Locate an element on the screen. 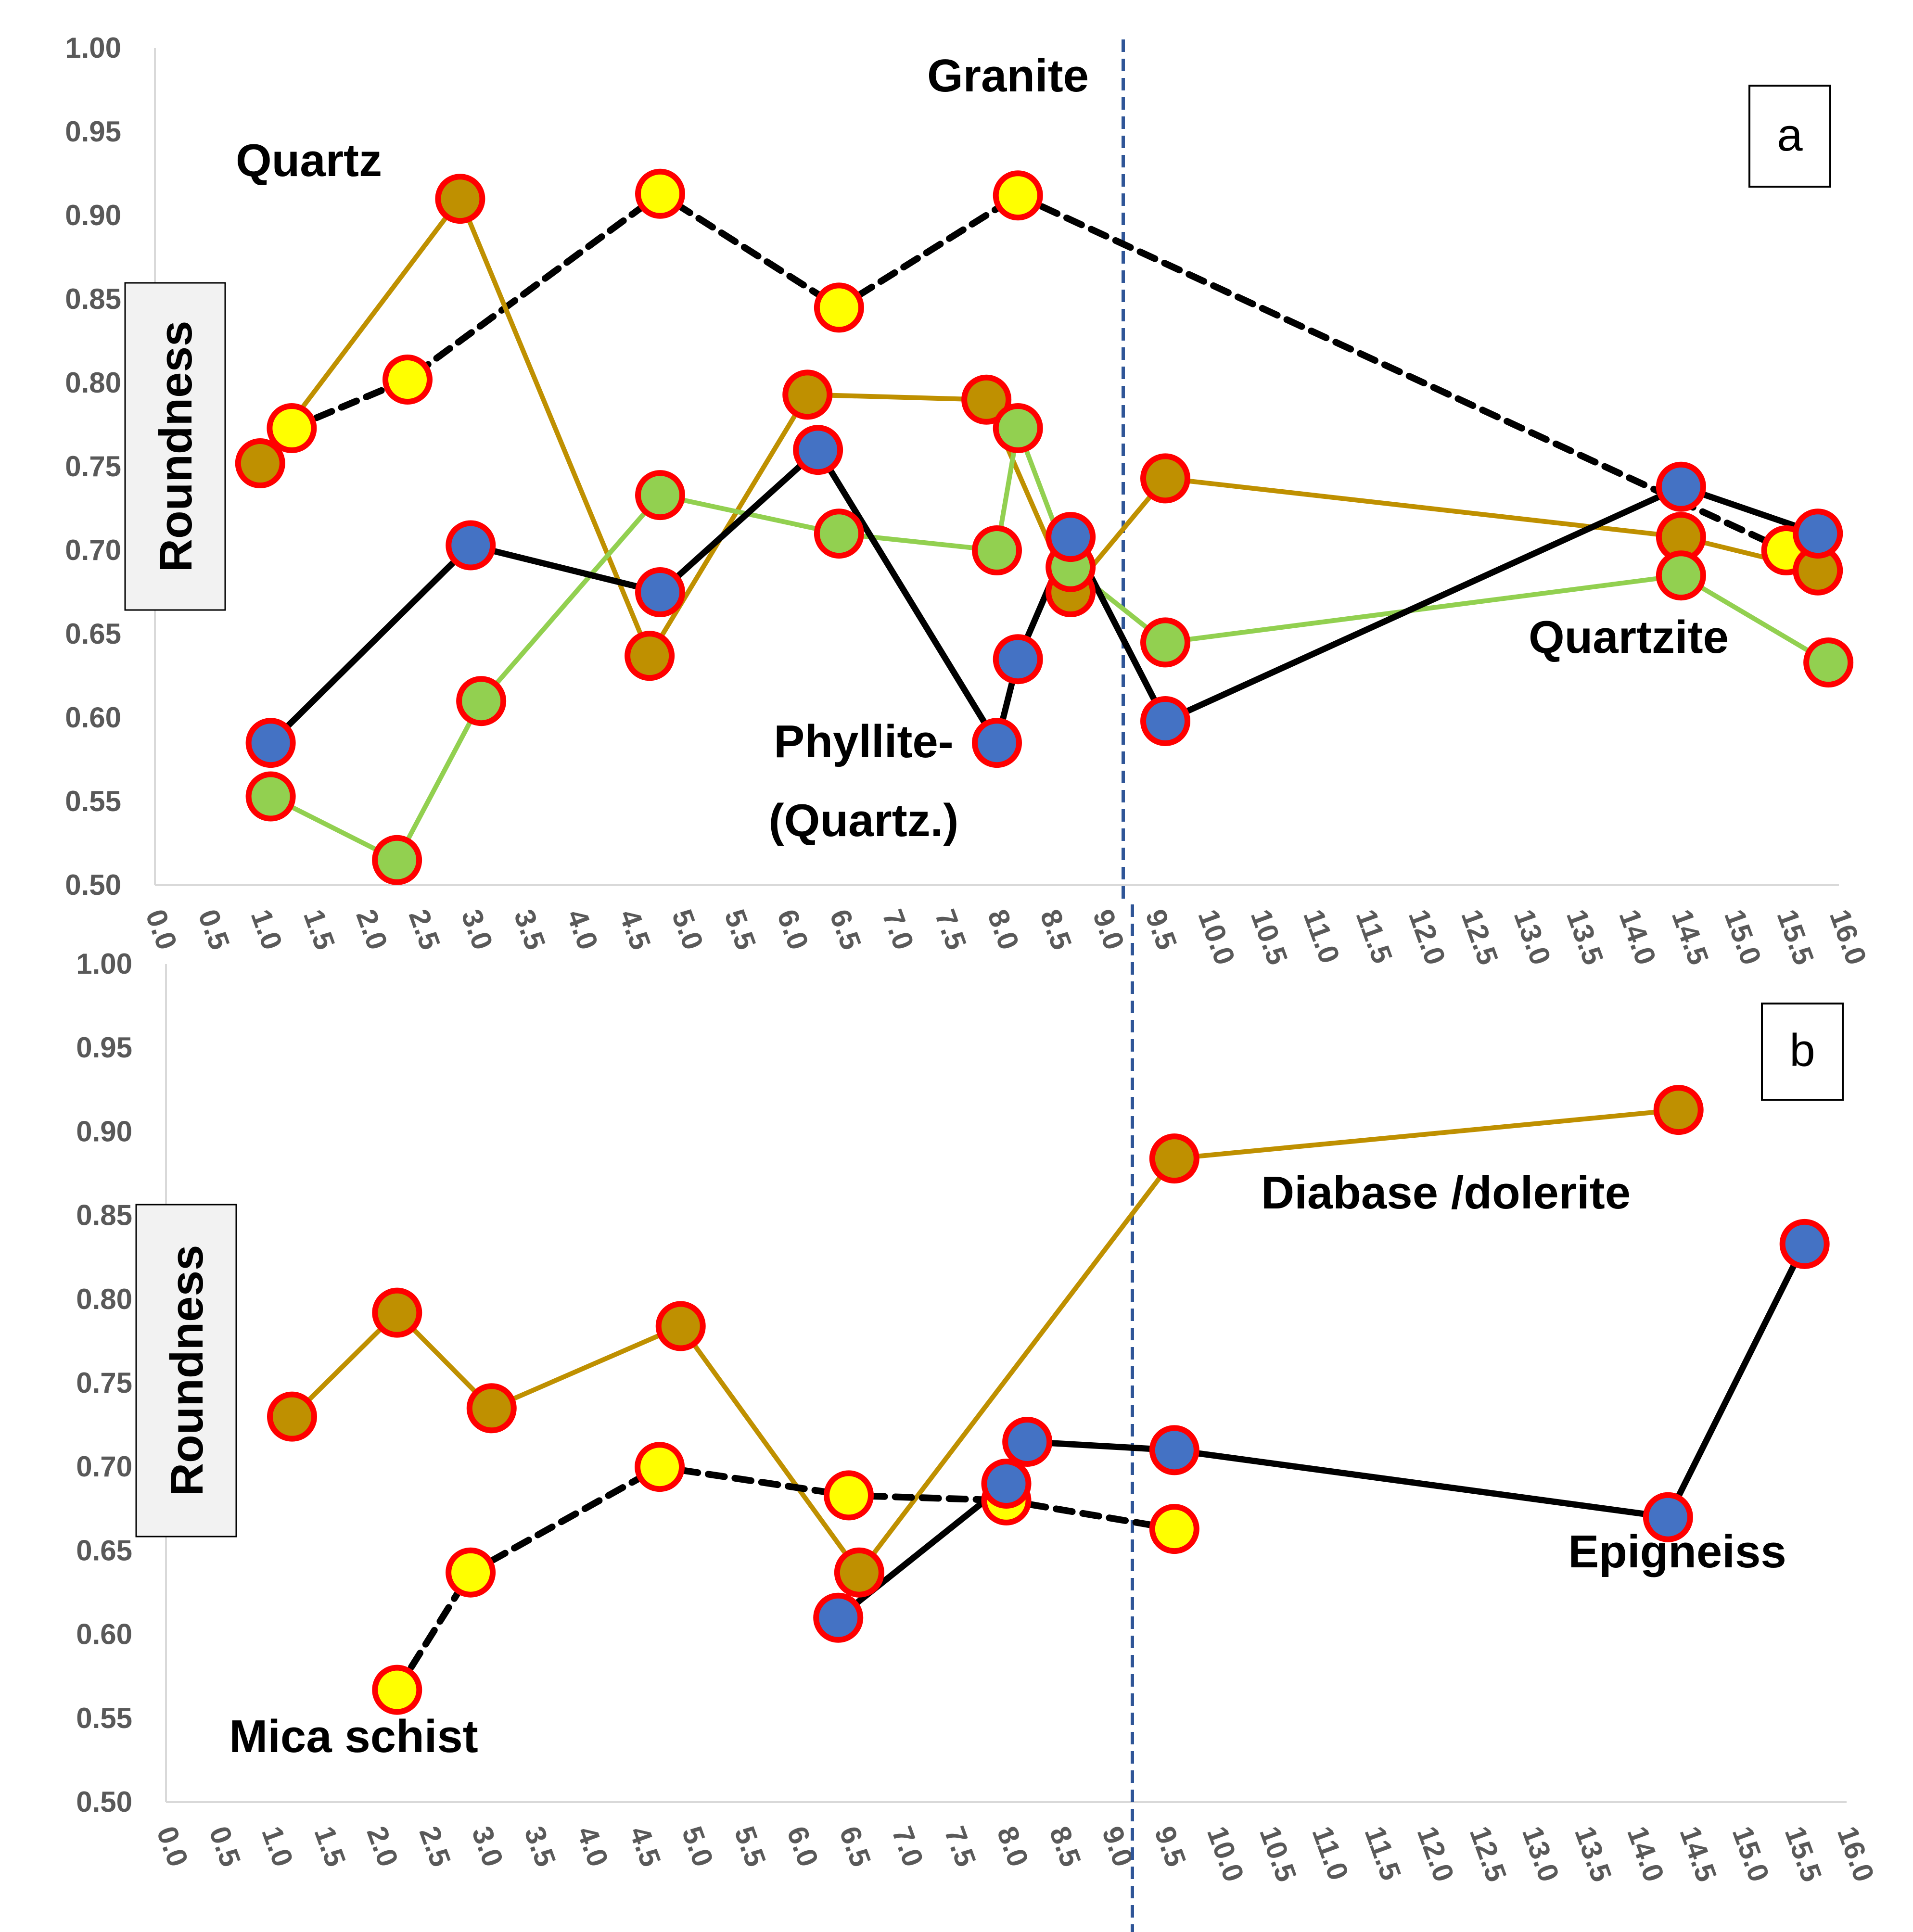  annotation-label: Quartzite is located at coordinates (1629, 637).